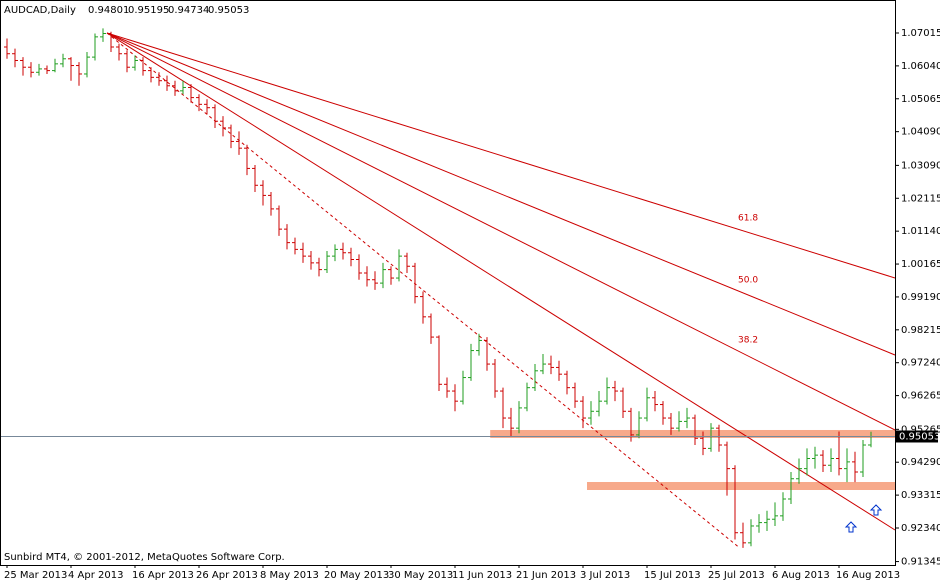  I want to click on y-tick-label: 0.99190, so click(920, 297).